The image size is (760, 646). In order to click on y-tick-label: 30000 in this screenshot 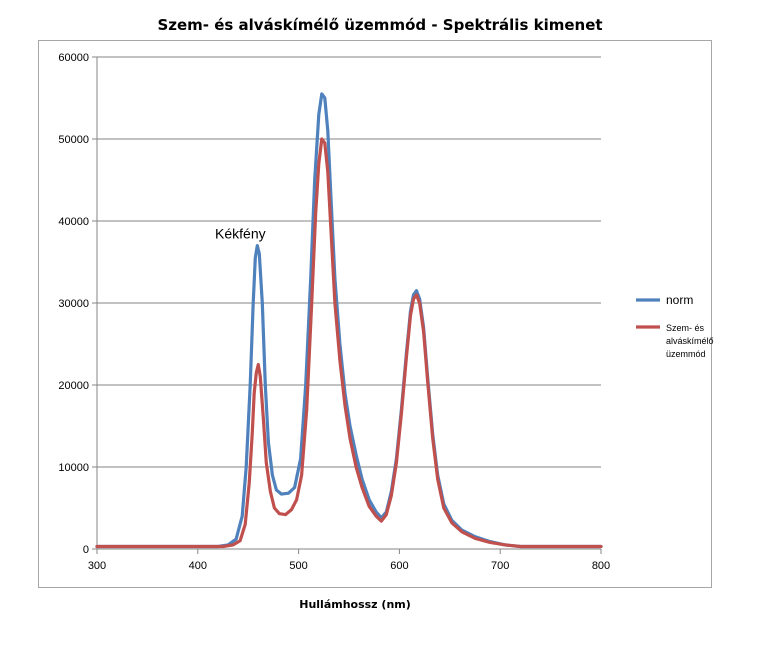, I will do `click(73, 304)`.